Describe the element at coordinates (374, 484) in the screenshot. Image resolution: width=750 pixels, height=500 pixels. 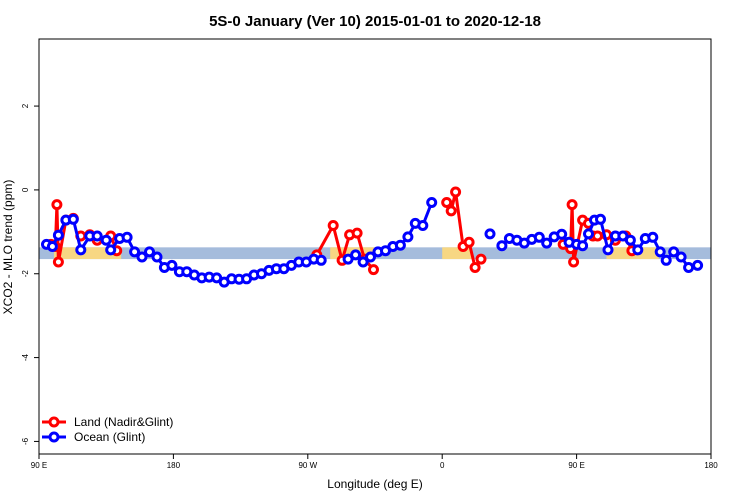
I see `x-axis-label: Longitude (deg E)` at that location.